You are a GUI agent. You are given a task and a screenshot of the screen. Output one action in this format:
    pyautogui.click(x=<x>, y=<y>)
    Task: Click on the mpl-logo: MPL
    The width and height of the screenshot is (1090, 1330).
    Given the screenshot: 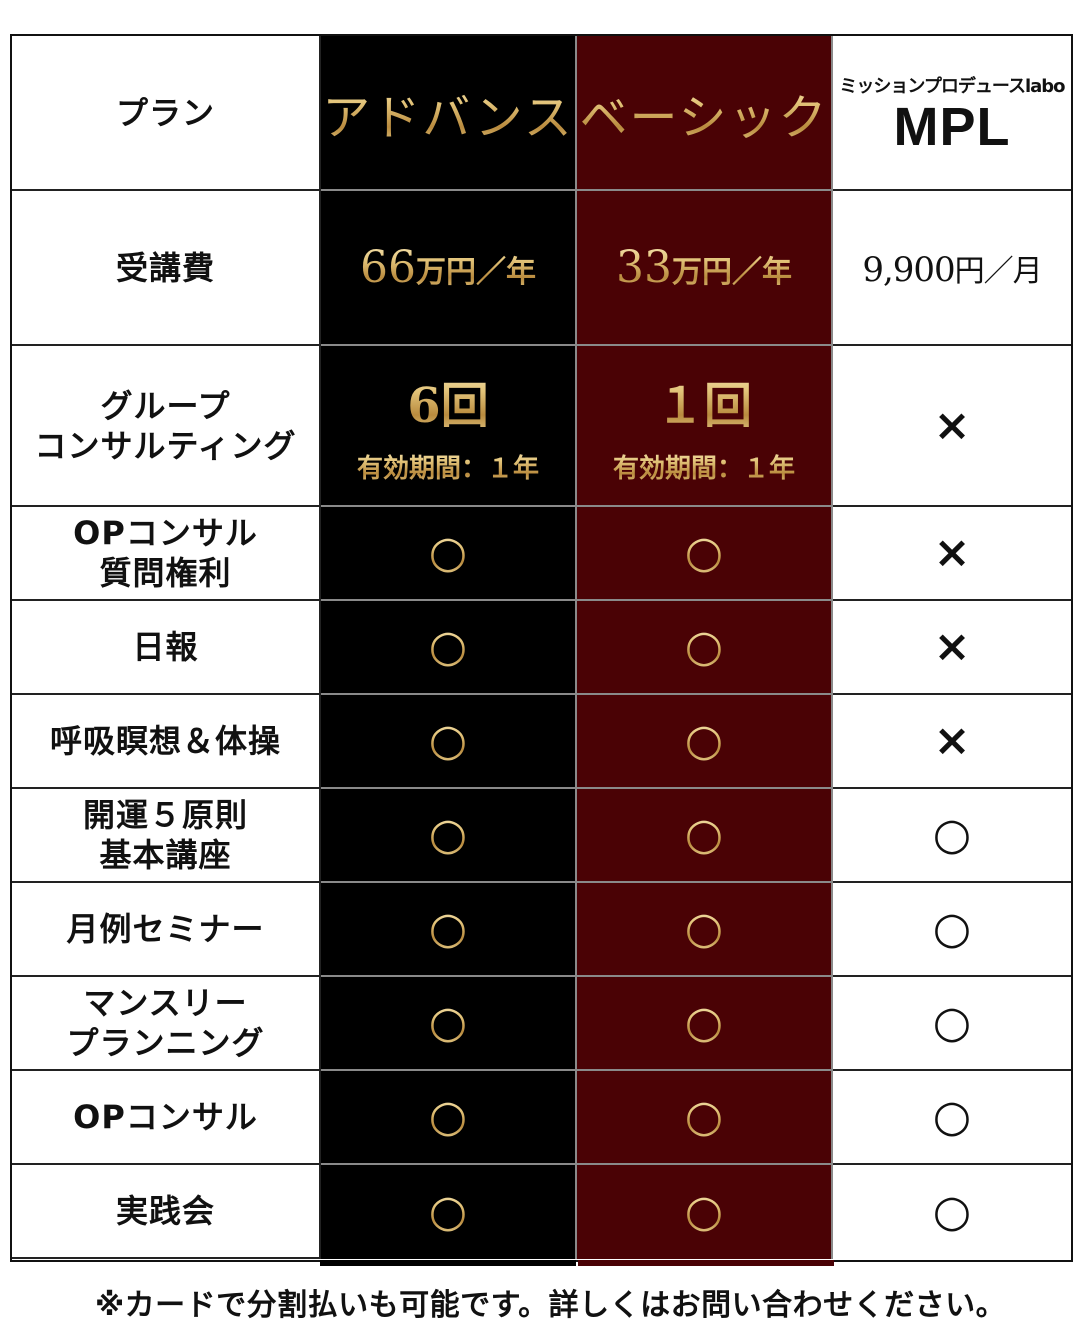 What is the action you would take?
    pyautogui.click(x=952, y=126)
    